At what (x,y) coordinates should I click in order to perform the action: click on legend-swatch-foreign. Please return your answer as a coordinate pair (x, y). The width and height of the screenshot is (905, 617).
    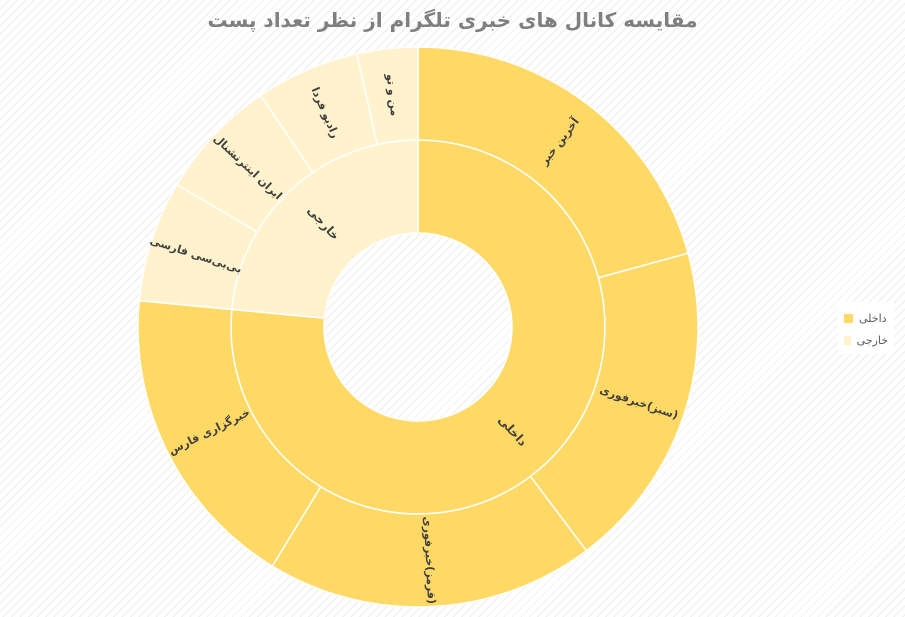
    Looking at the image, I should click on (847, 340).